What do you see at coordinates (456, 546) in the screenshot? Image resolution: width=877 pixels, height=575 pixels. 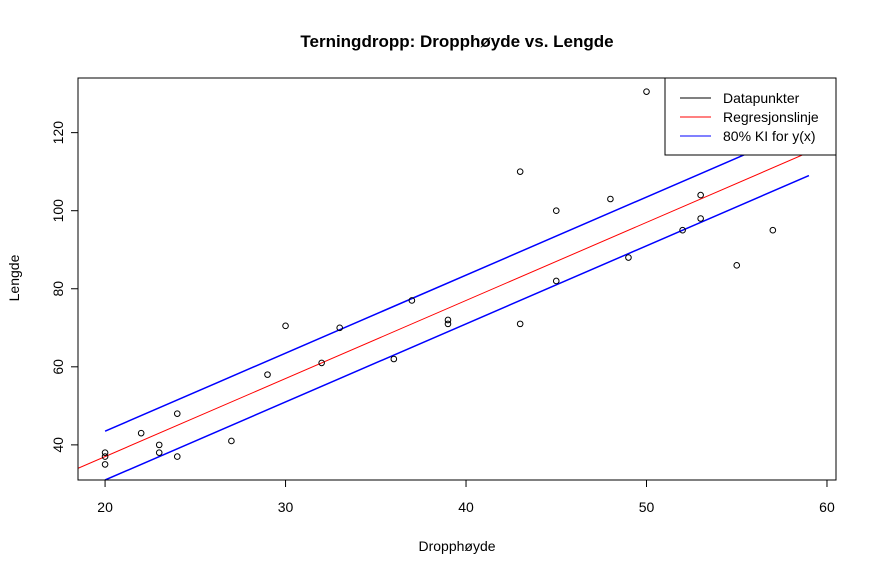 I see `x-axis-label: Dropphøyde` at bounding box center [456, 546].